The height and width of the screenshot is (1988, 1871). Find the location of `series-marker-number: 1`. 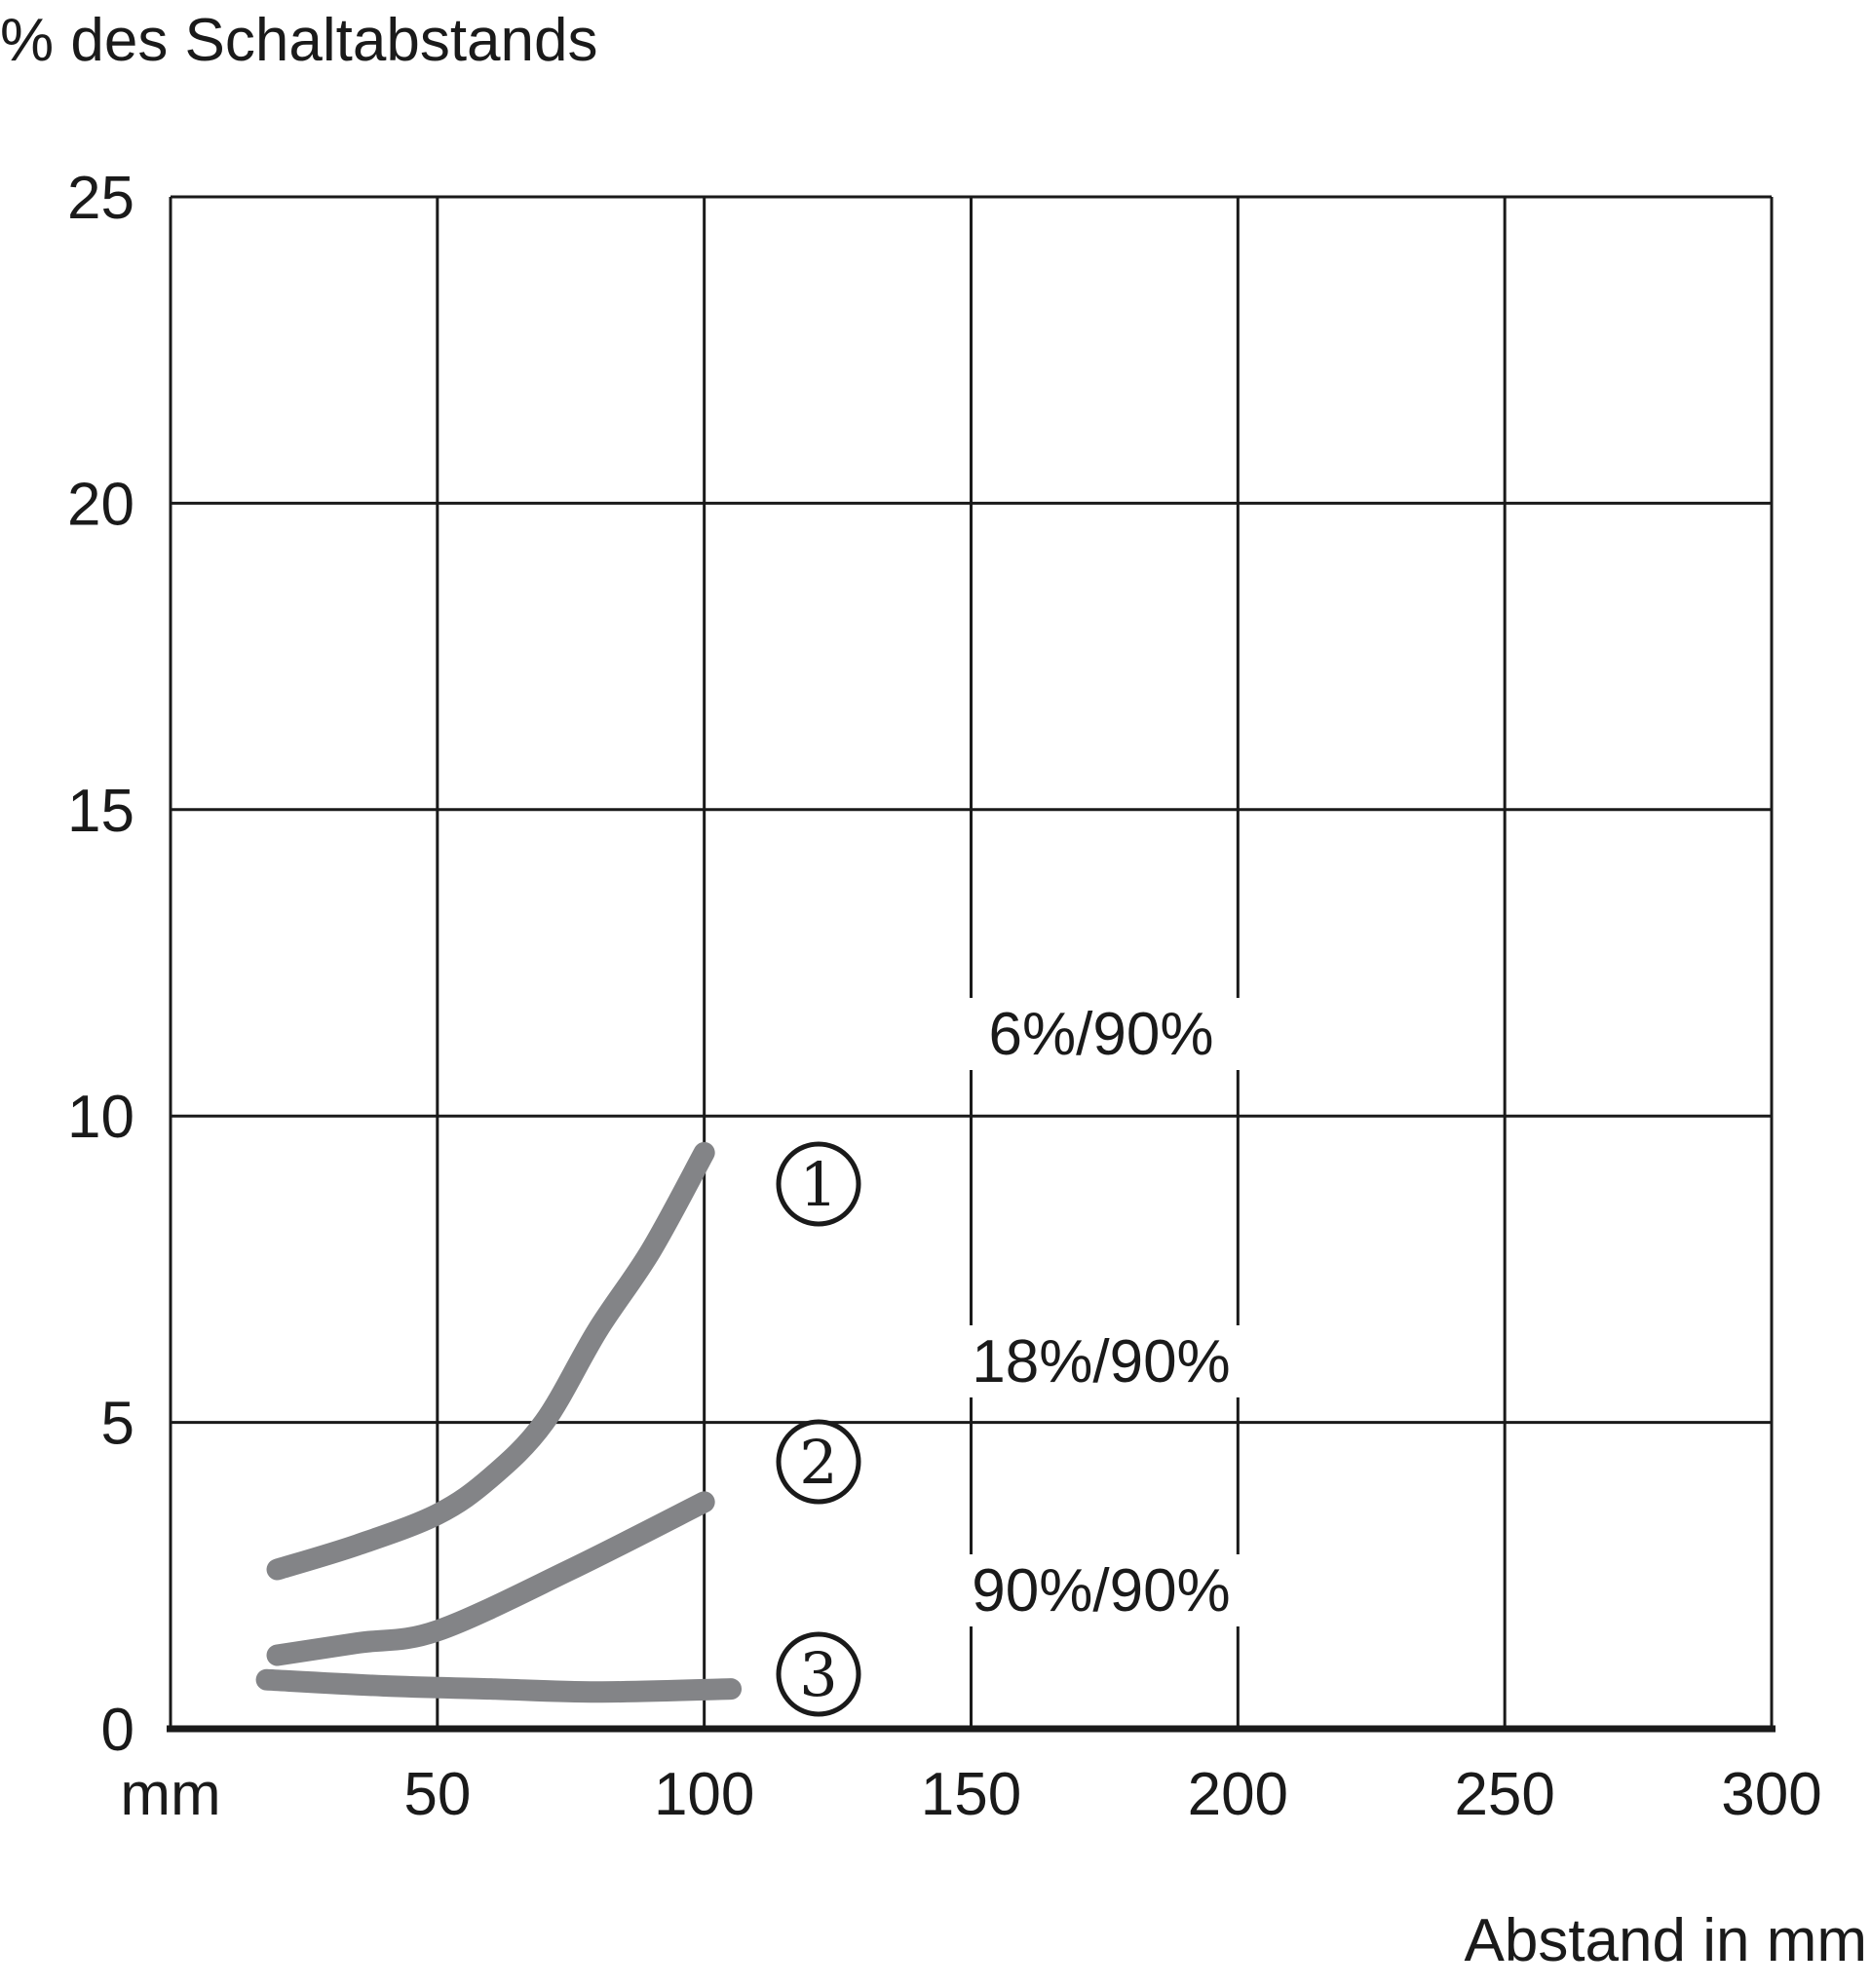

series-marker-number: 1 is located at coordinates (818, 1184).